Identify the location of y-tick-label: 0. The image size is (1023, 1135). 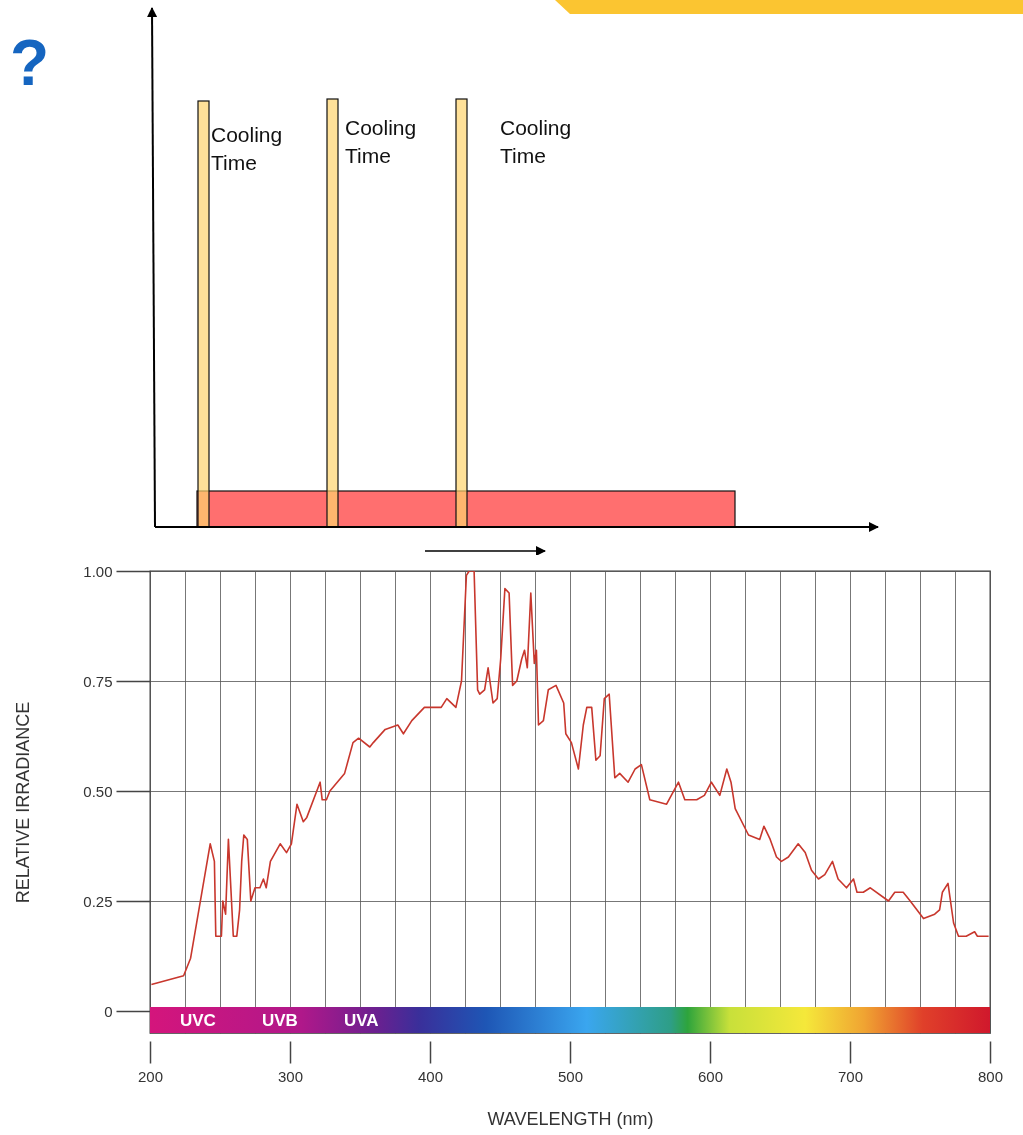
(108, 1011).